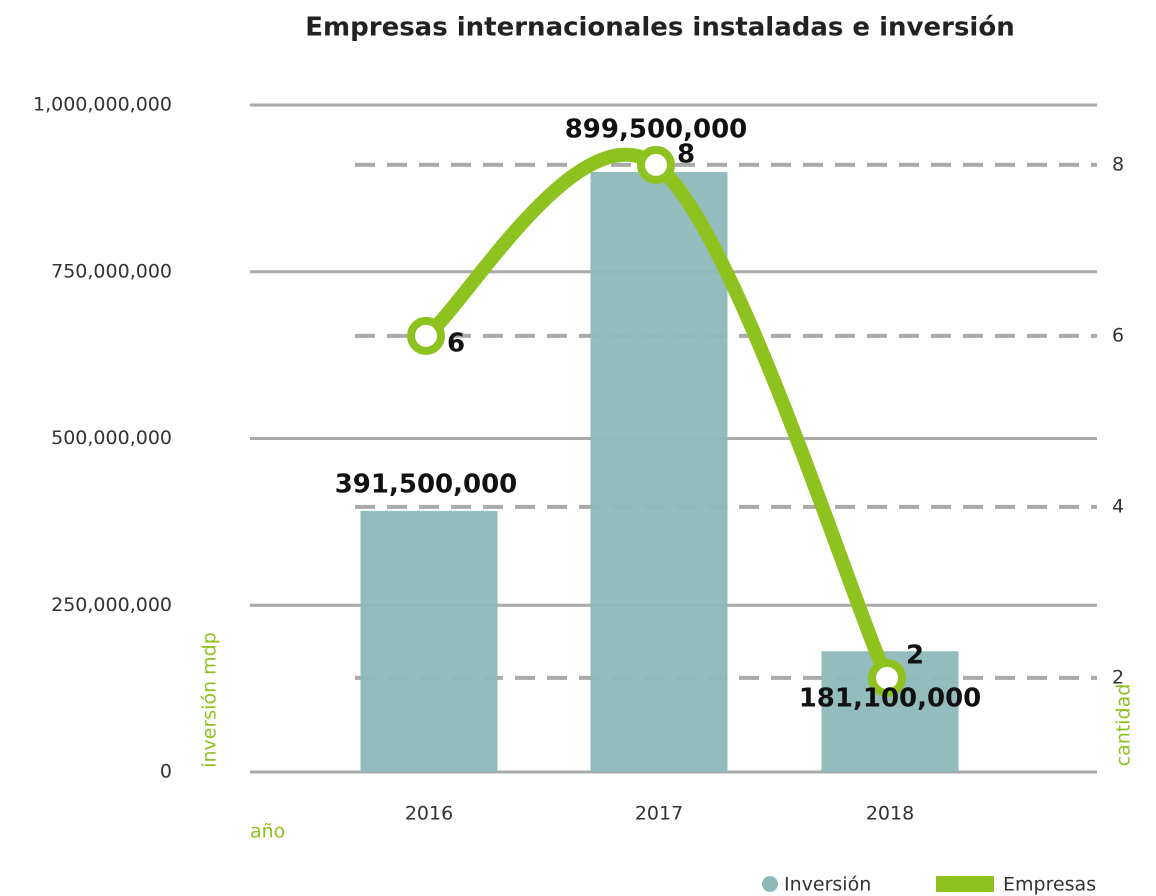 This screenshot has height=896, width=1156. I want to click on y-tick-label: 250,000,000, so click(111, 605).